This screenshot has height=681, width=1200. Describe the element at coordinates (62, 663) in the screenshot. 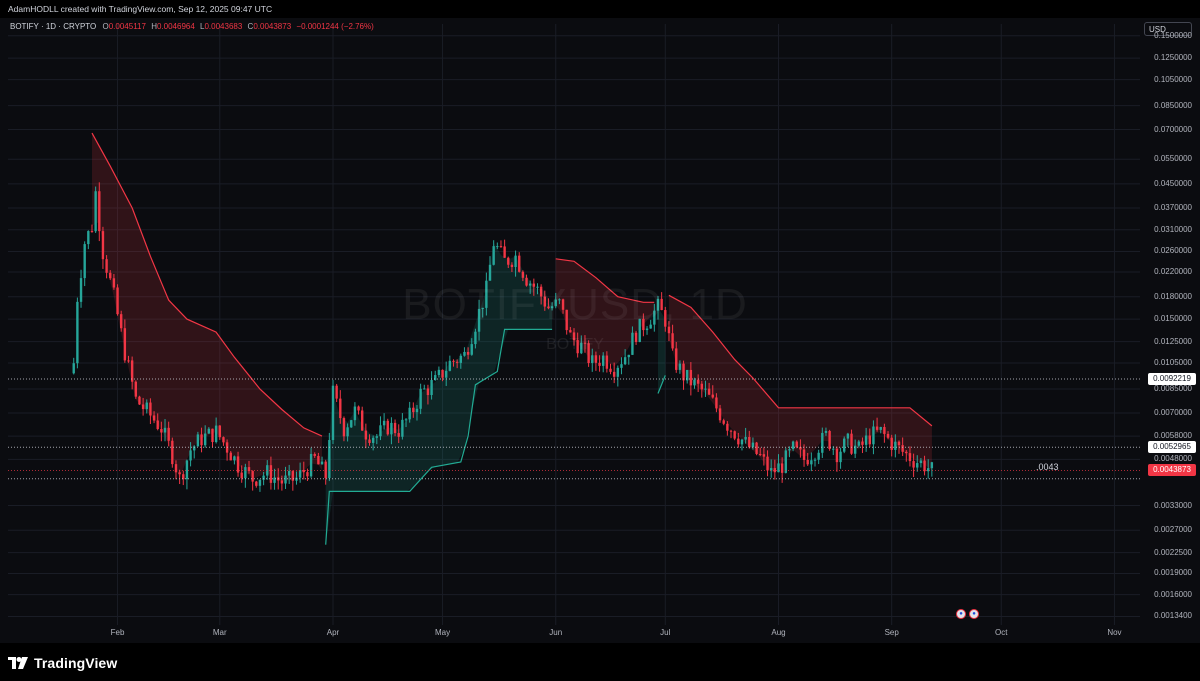

I see `tradingview-logo: TradingView` at that location.